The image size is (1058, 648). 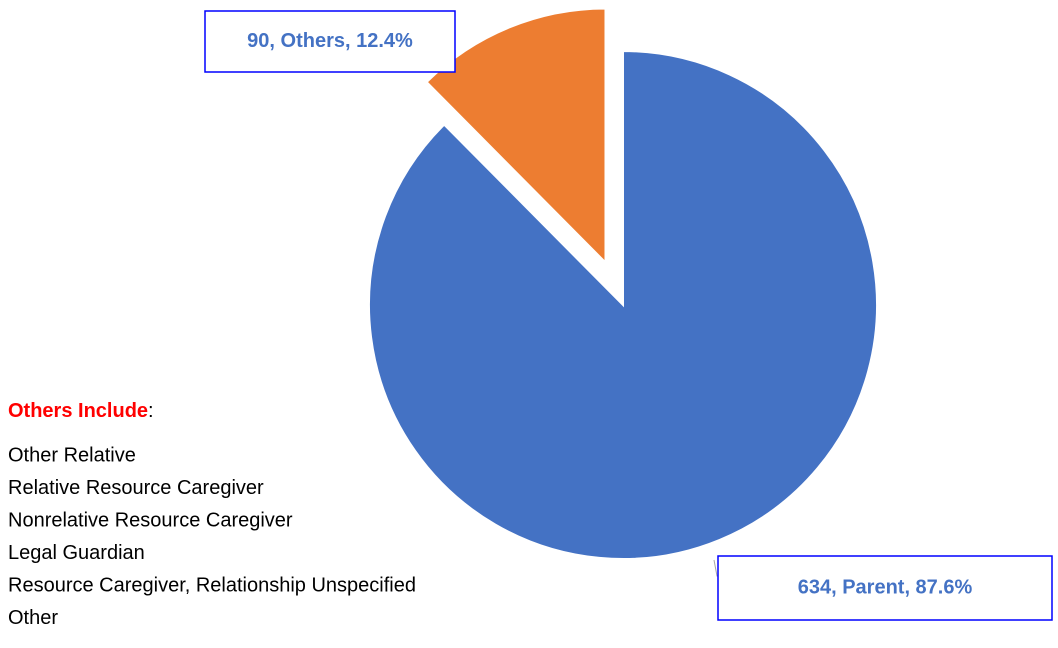 I want to click on note-item: Legal Guardian, so click(x=76, y=553).